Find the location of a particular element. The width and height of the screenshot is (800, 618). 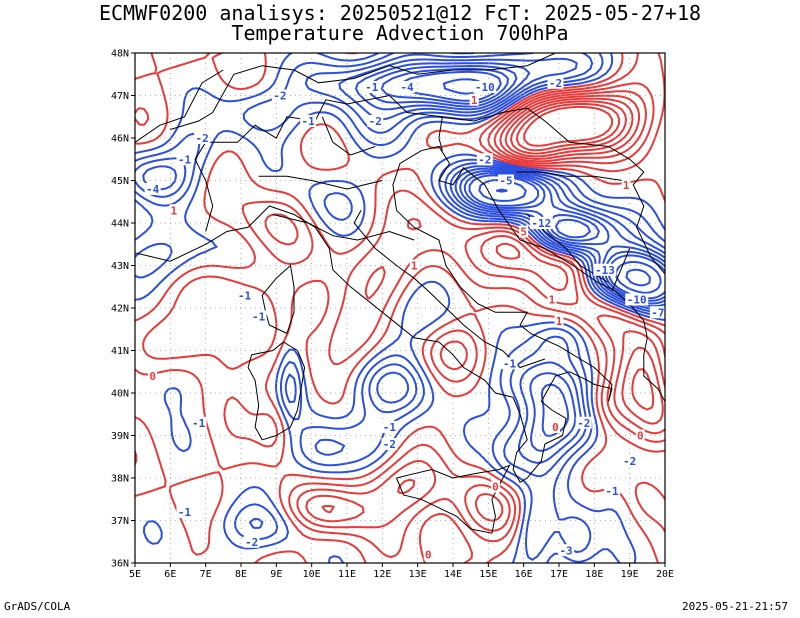

x-tick-label: 13E is located at coordinates (418, 574).